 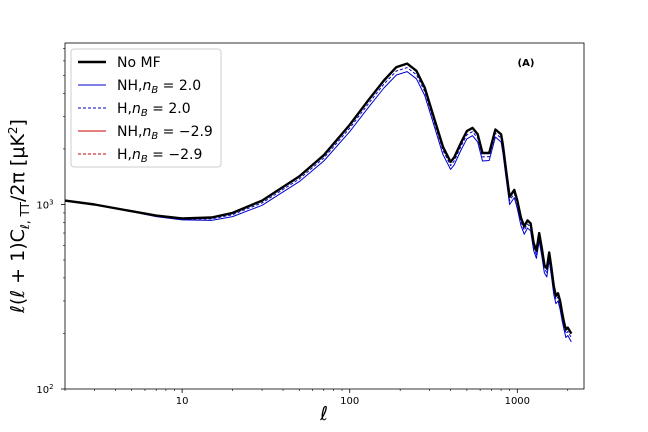 I want to click on legend-label-3: NH,nB = −2.9, so click(x=165, y=133).